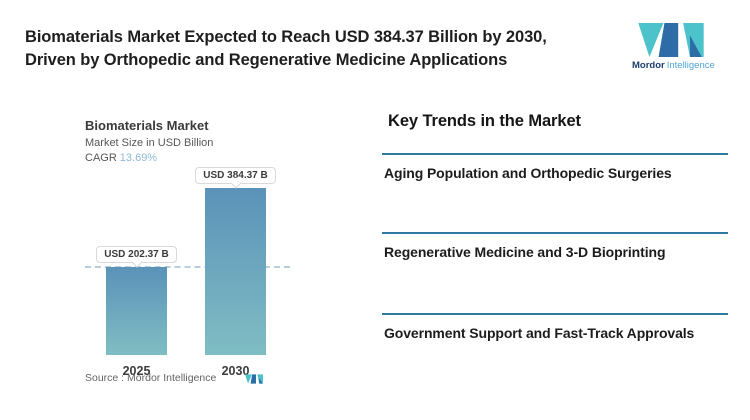 The height and width of the screenshot is (420, 750). I want to click on cagr-value: 13.69%, so click(138, 158).